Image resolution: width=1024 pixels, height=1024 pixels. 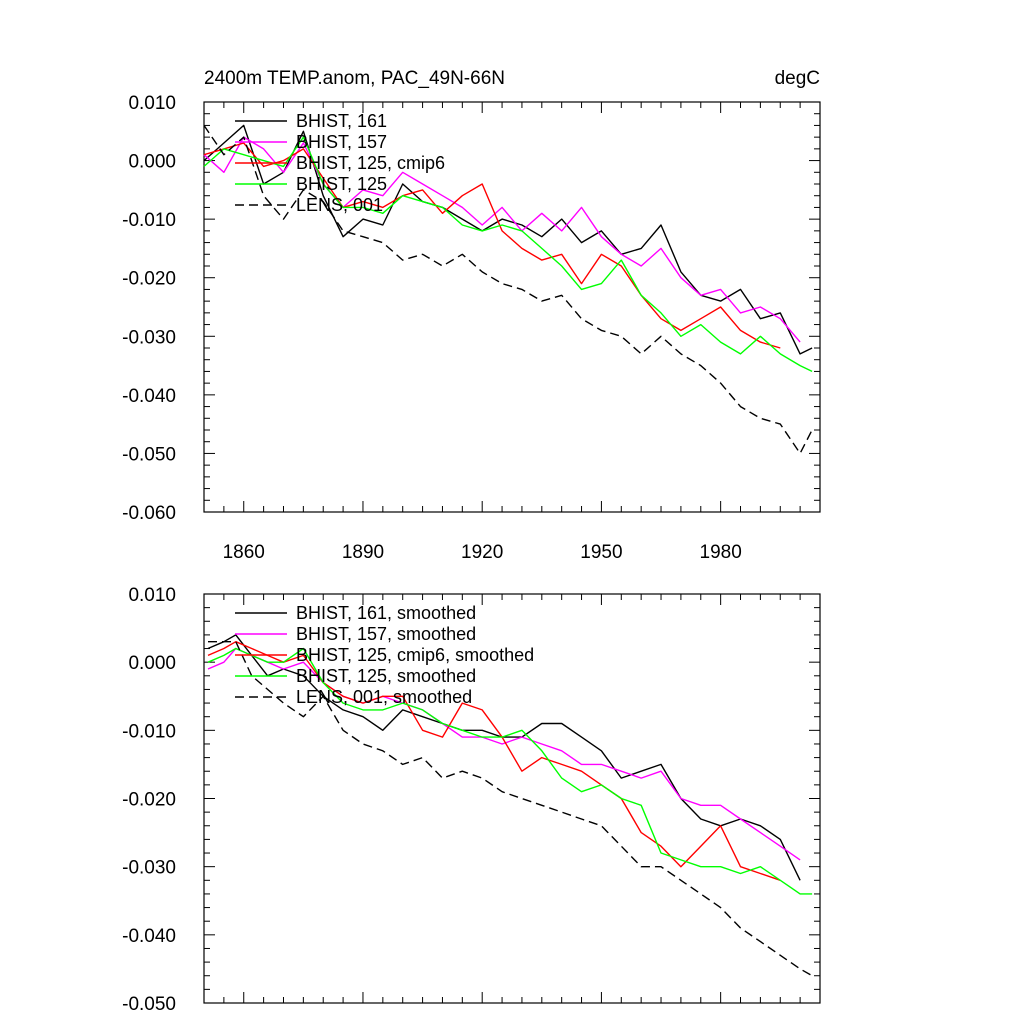 What do you see at coordinates (415, 655) in the screenshot?
I see `legend-label: BHIST, 125, cmip6, smoothed` at bounding box center [415, 655].